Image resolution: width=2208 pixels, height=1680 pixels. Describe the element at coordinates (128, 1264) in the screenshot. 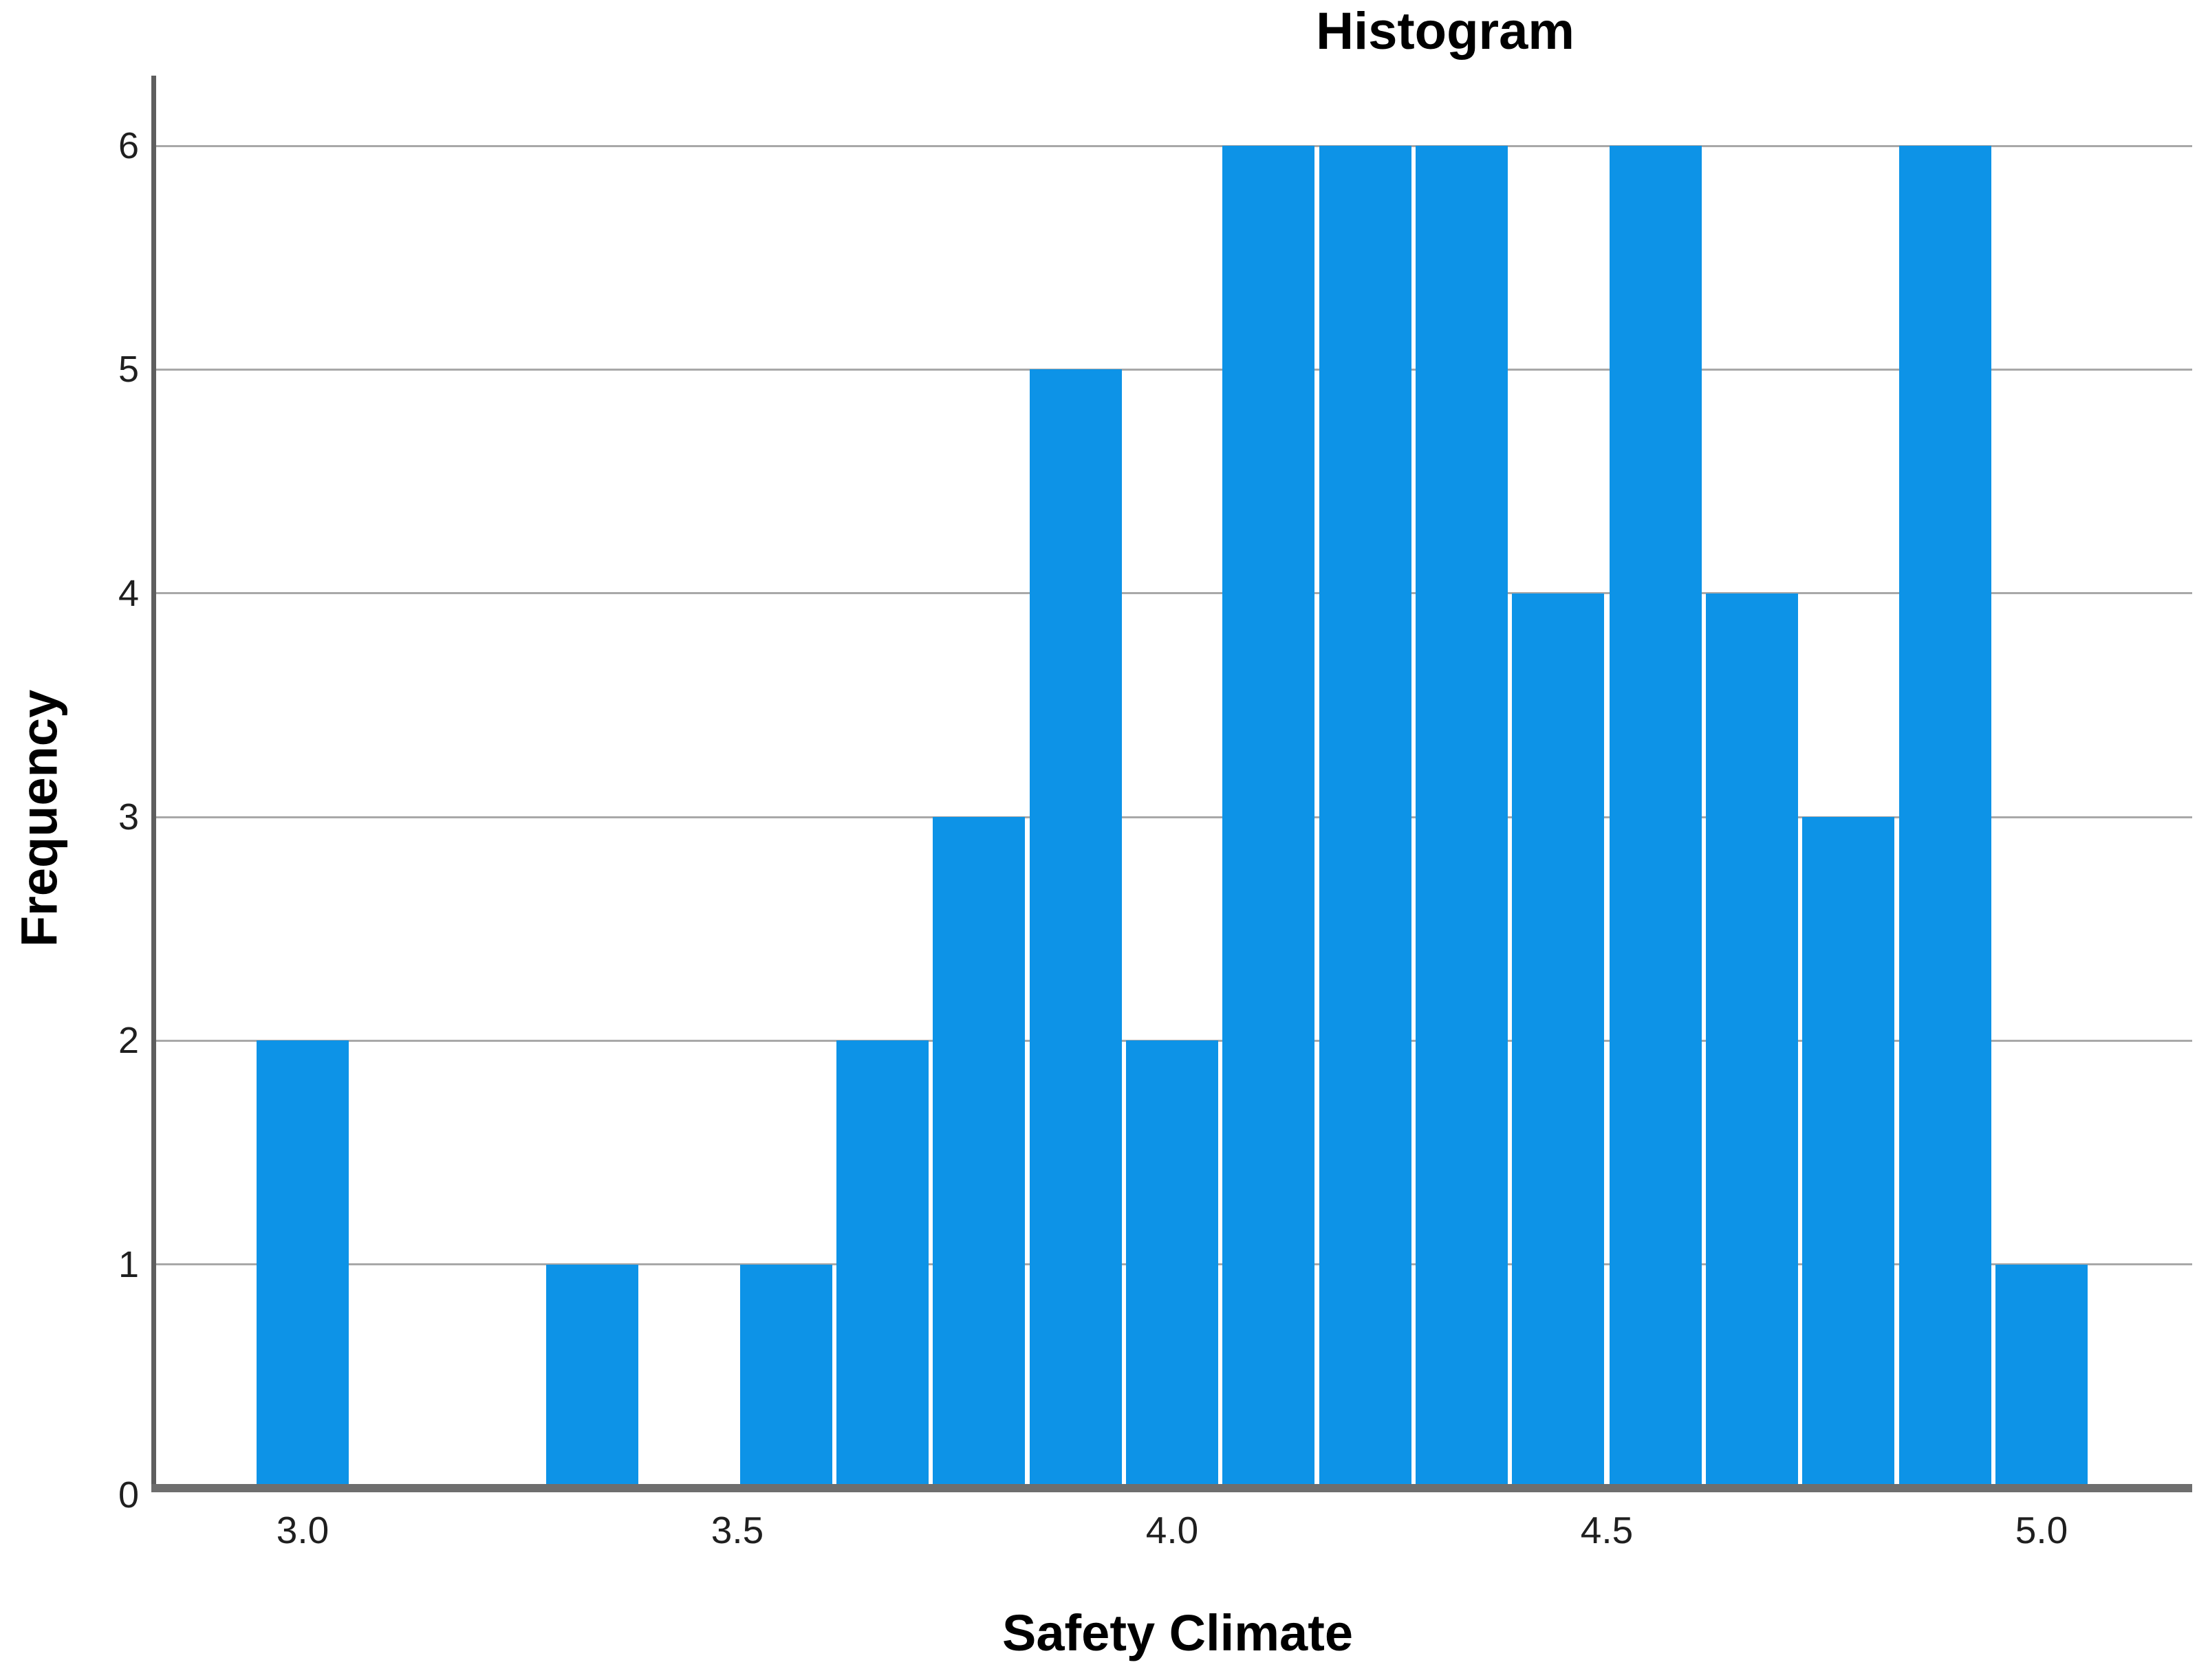

I see `y-tick-label-1: 1` at that location.